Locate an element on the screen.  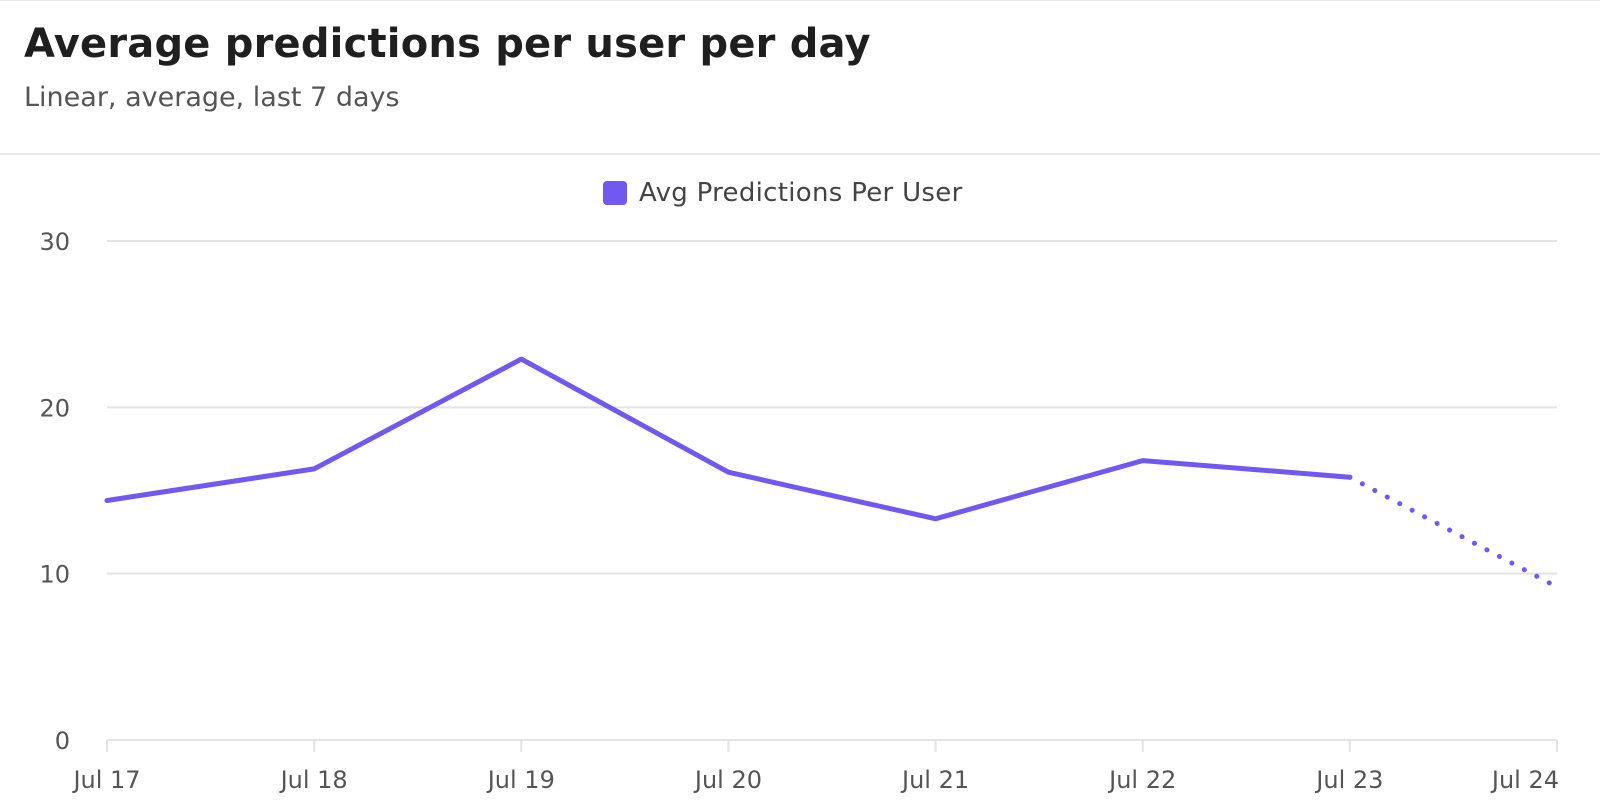
x-tick-label: Jul 23 is located at coordinates (1348, 780).